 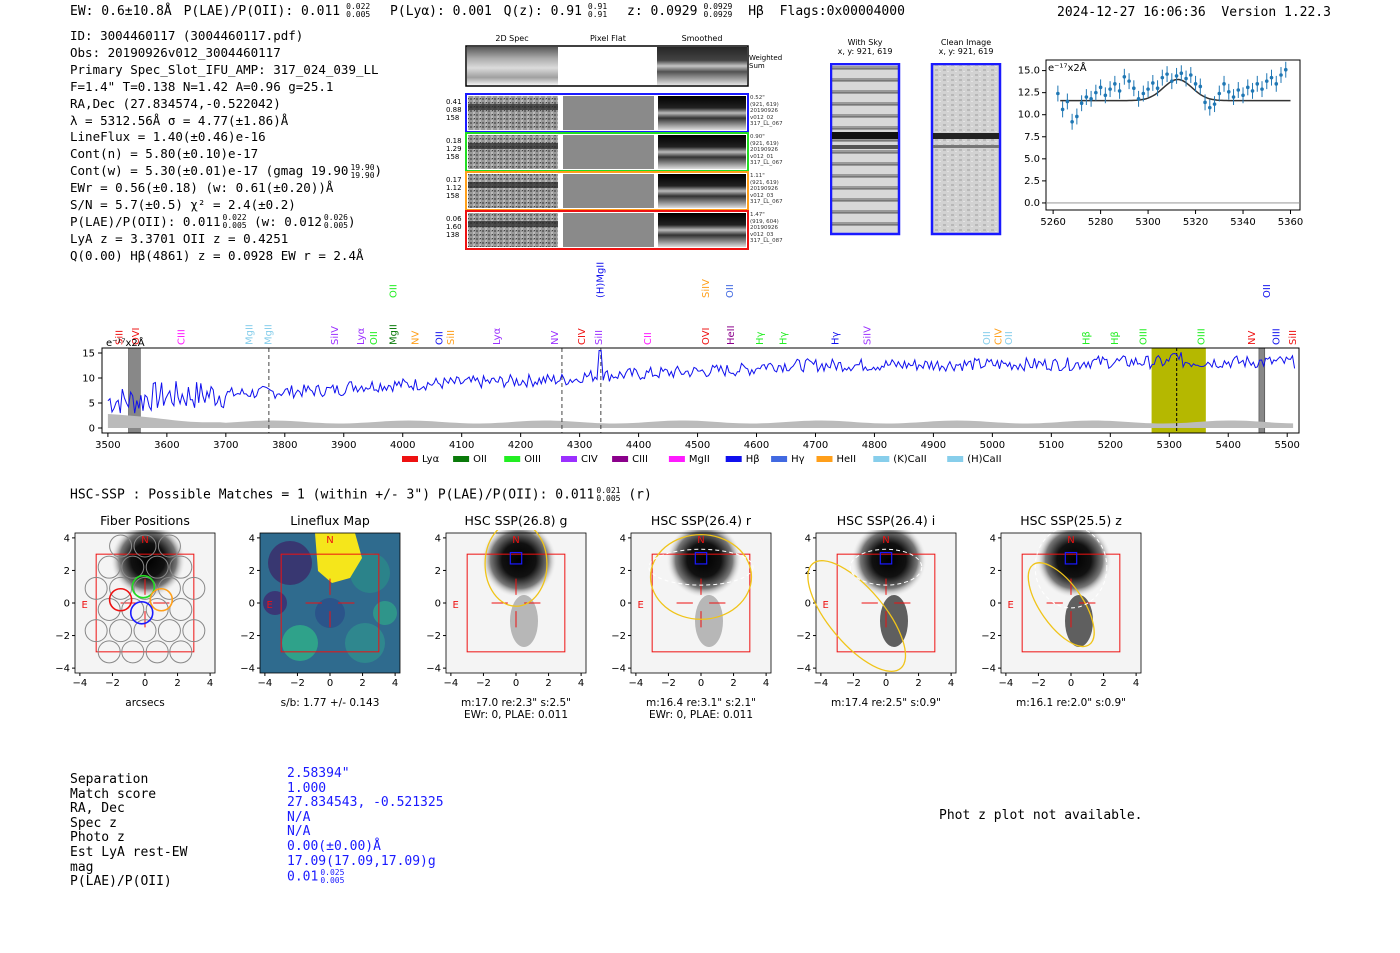 What do you see at coordinates (1100, 222) in the screenshot?
I see `zoom-xtick-label: 5280` at bounding box center [1100, 222].